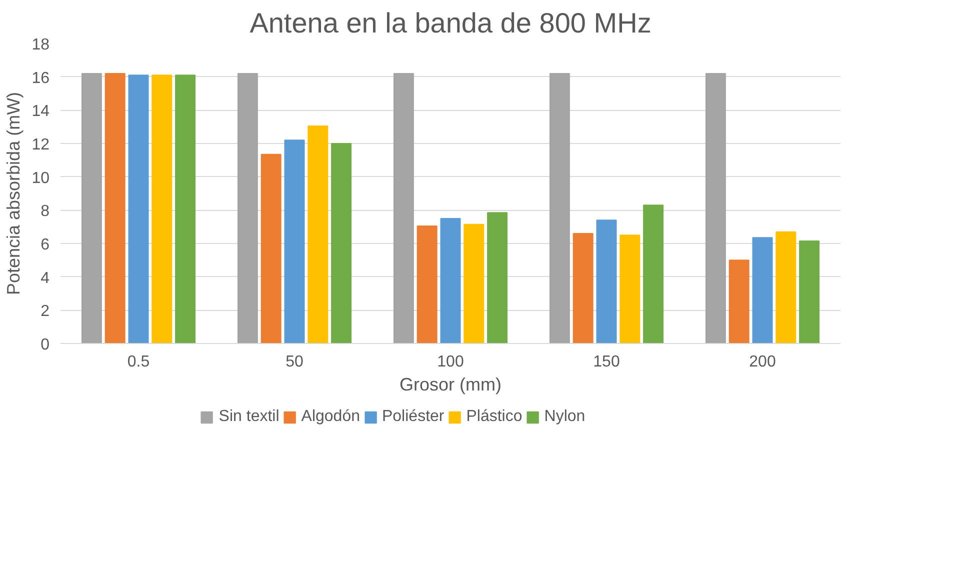 The width and height of the screenshot is (956, 583). Describe the element at coordinates (45, 245) in the screenshot. I see `y-tick-label: 6` at that location.